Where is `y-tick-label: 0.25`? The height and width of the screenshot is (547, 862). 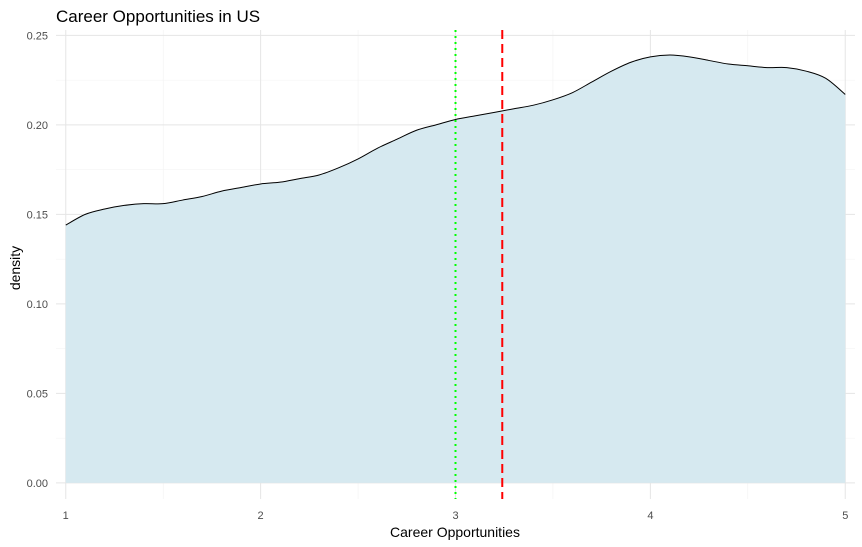
y-tick-label: 0.25 is located at coordinates (37, 36).